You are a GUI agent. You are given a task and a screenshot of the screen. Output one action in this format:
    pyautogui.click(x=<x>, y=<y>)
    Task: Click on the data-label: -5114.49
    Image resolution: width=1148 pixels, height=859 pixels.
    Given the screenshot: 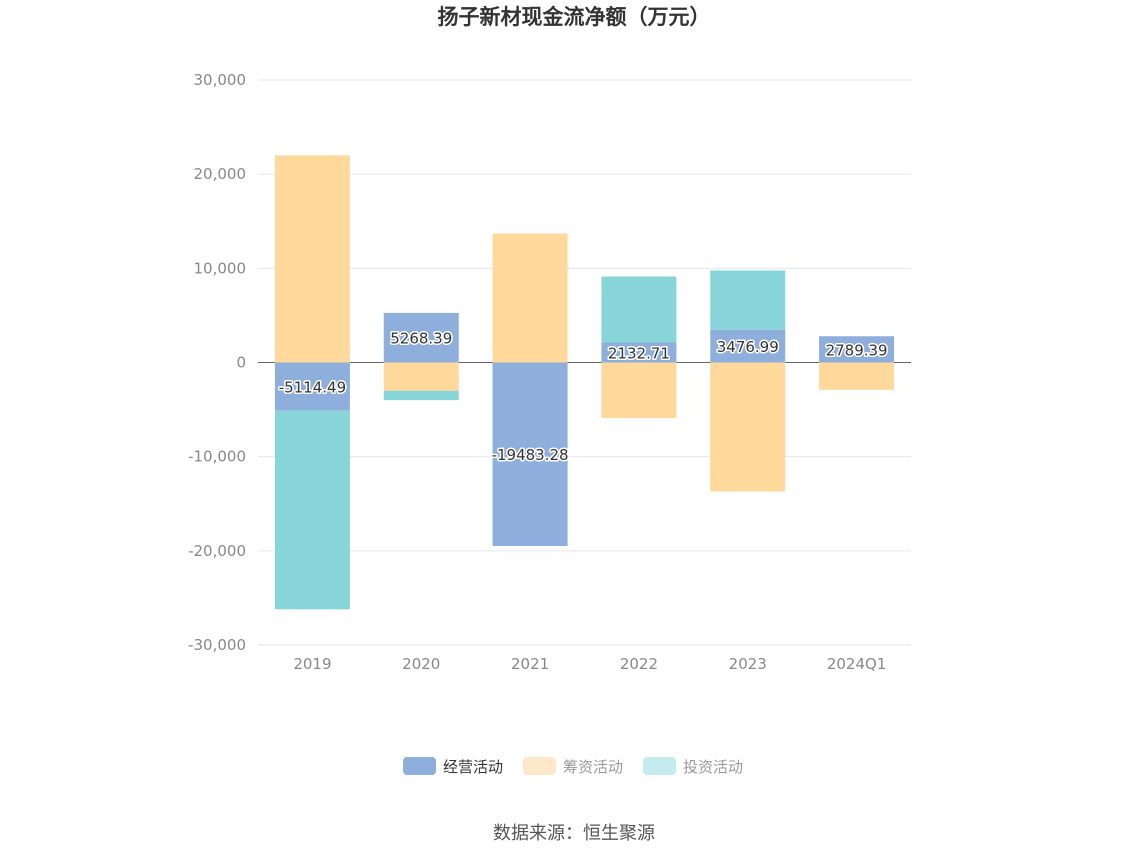 What is the action you would take?
    pyautogui.click(x=312, y=388)
    